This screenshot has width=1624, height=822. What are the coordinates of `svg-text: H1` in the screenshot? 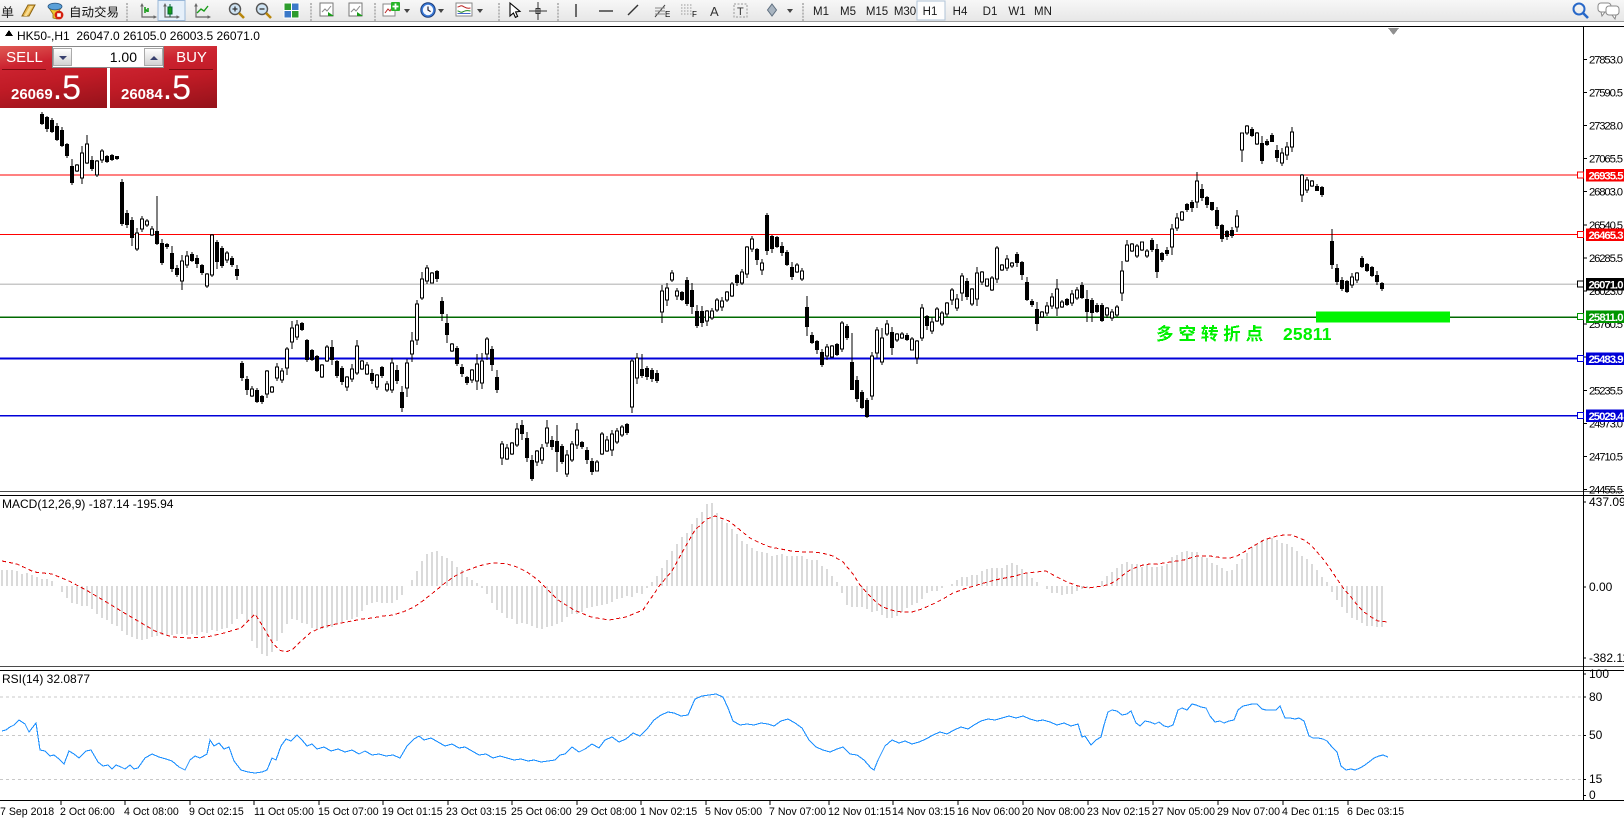 It's located at (930, 12).